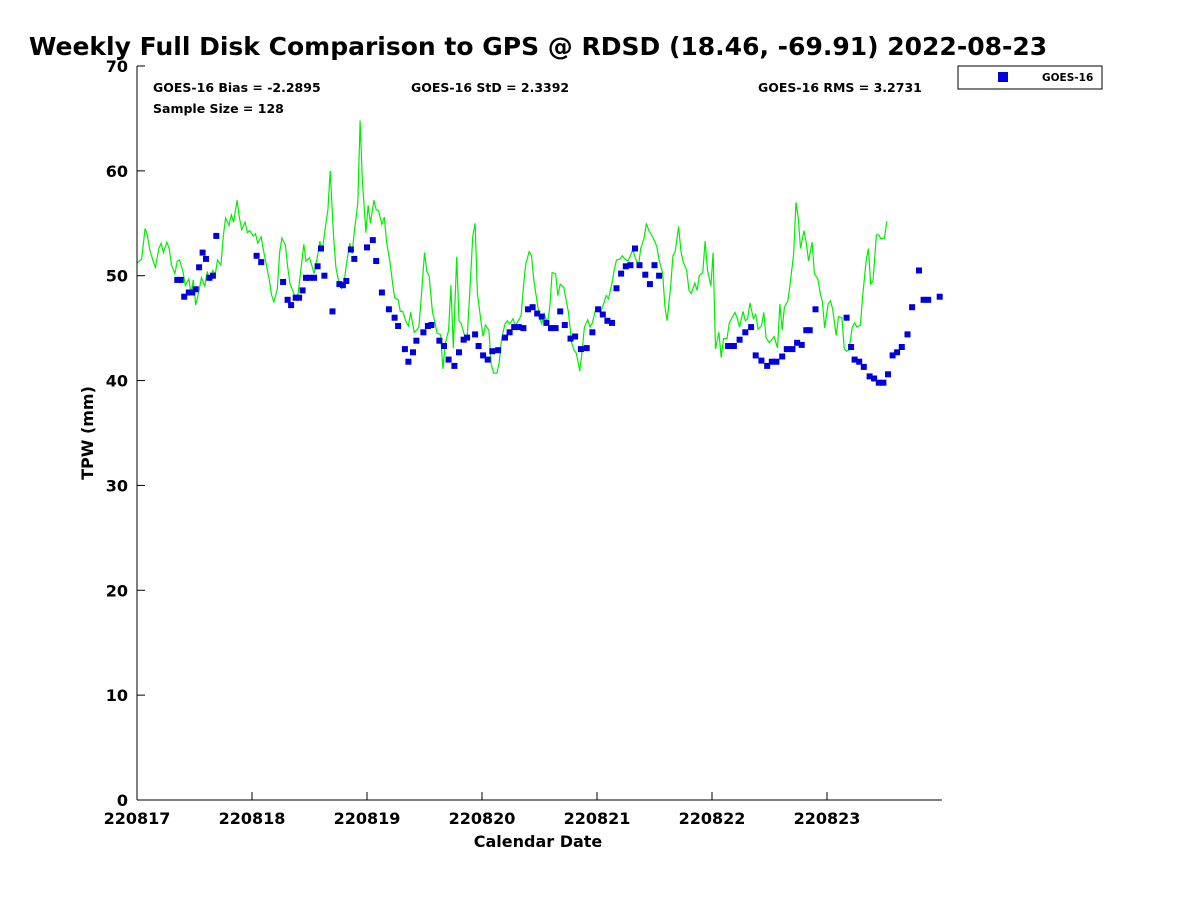 Image resolution: width=1200 pixels, height=900 pixels. What do you see at coordinates (117, 276) in the screenshot?
I see `y-tick-label: 50` at bounding box center [117, 276].